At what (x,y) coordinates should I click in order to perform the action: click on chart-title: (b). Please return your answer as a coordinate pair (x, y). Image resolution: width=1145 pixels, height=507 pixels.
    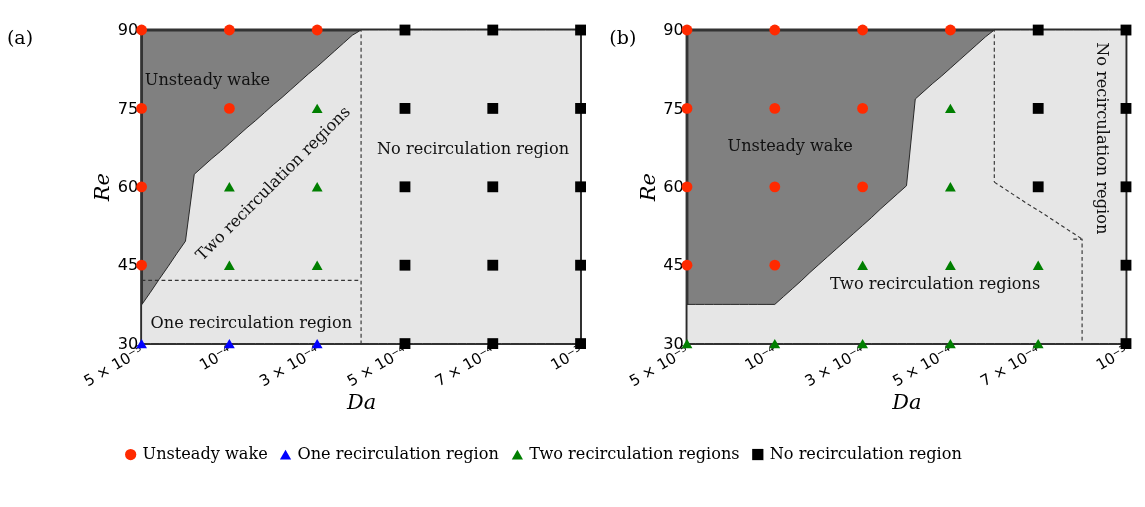
    Looking at the image, I should click on (623, 37).